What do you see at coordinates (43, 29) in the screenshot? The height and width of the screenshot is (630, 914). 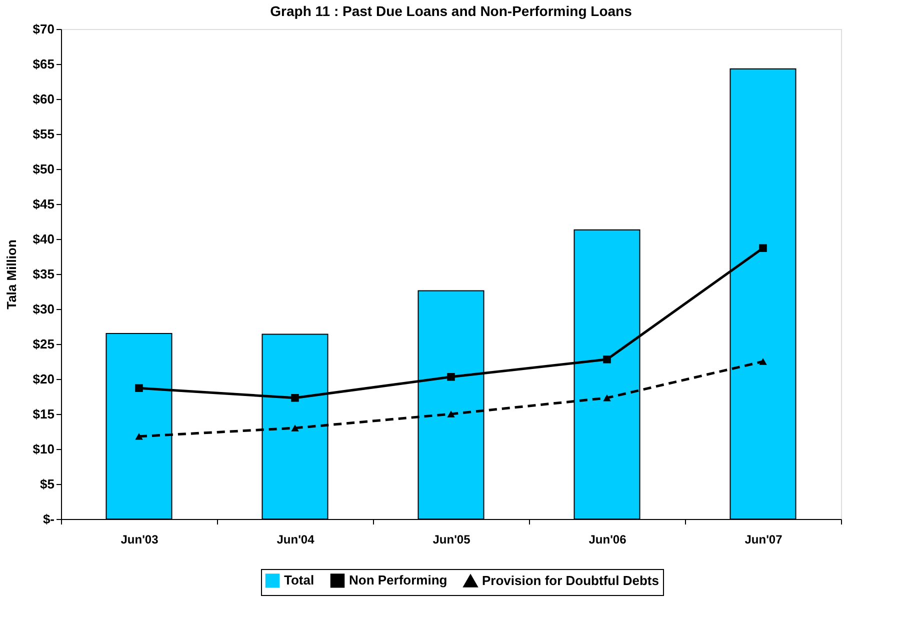 I see `y-tick-label: $70` at bounding box center [43, 29].